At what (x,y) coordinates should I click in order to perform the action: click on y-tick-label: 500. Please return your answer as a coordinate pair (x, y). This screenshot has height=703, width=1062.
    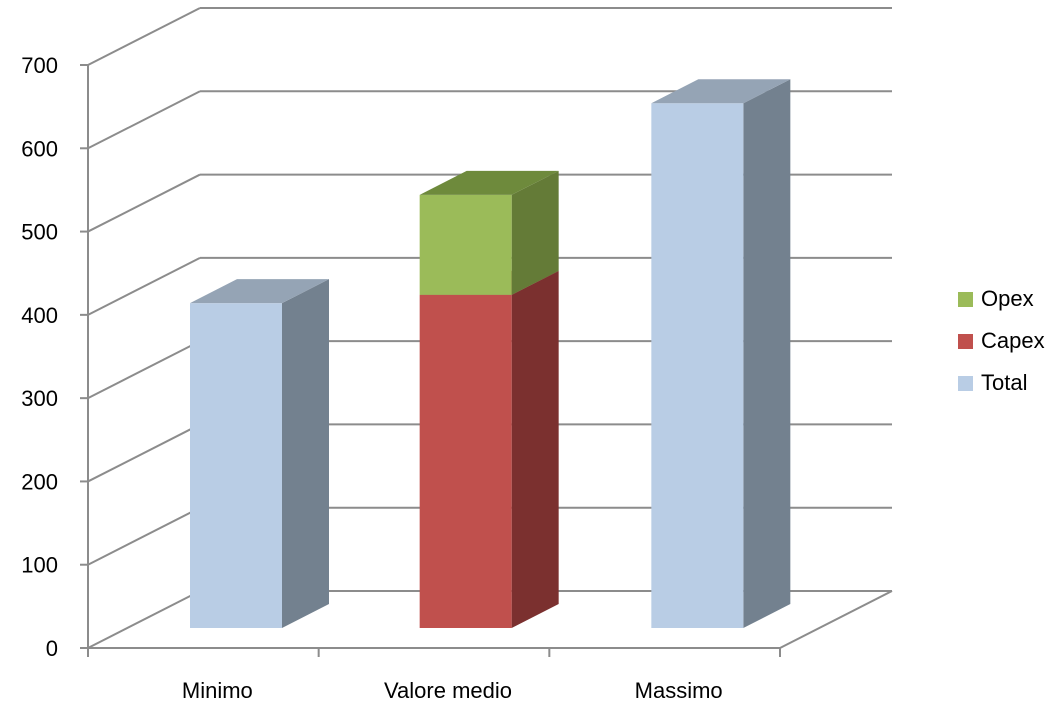
    Looking at the image, I should click on (39, 232).